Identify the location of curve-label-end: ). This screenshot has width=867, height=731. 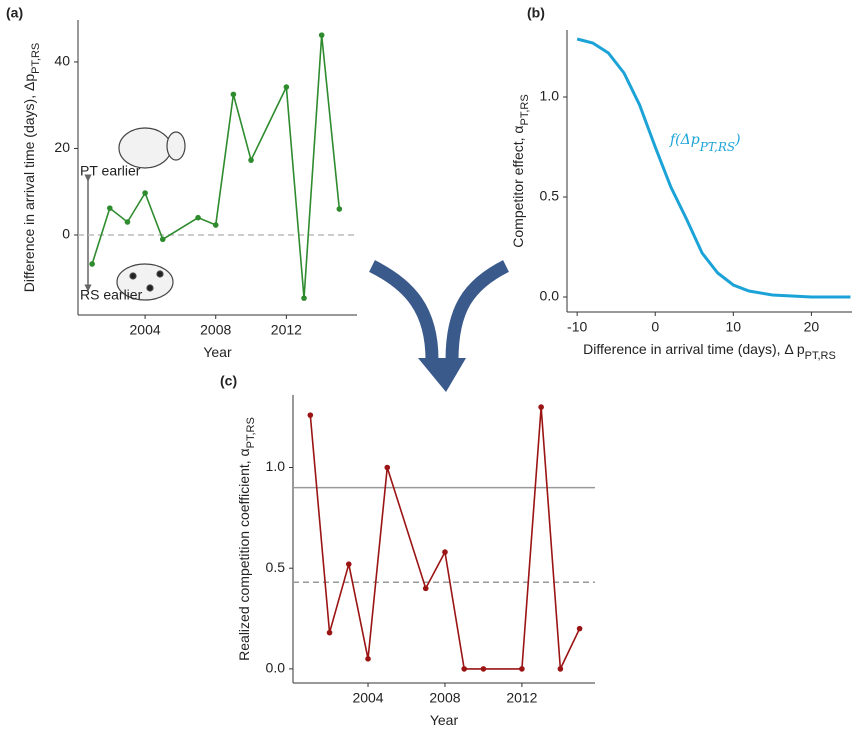
(737, 140).